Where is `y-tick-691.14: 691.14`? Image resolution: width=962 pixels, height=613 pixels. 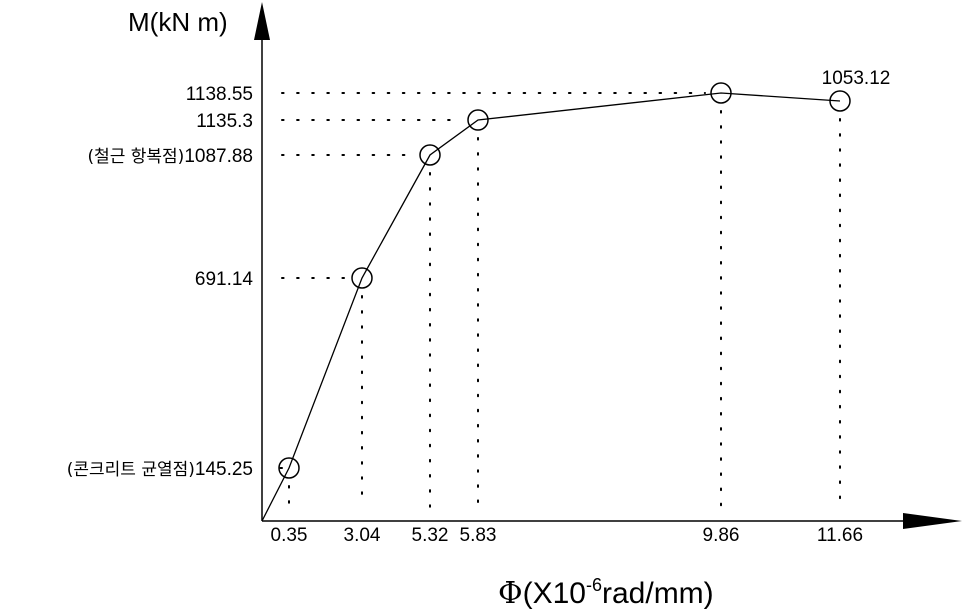 y-tick-691.14: 691.14 is located at coordinates (224, 279).